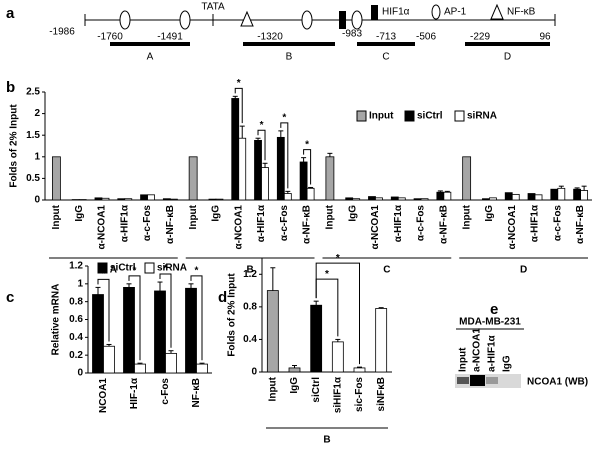  Describe the element at coordinates (580, 224) in the screenshot. I see `x-tick-label: α-NF-κB` at that location.